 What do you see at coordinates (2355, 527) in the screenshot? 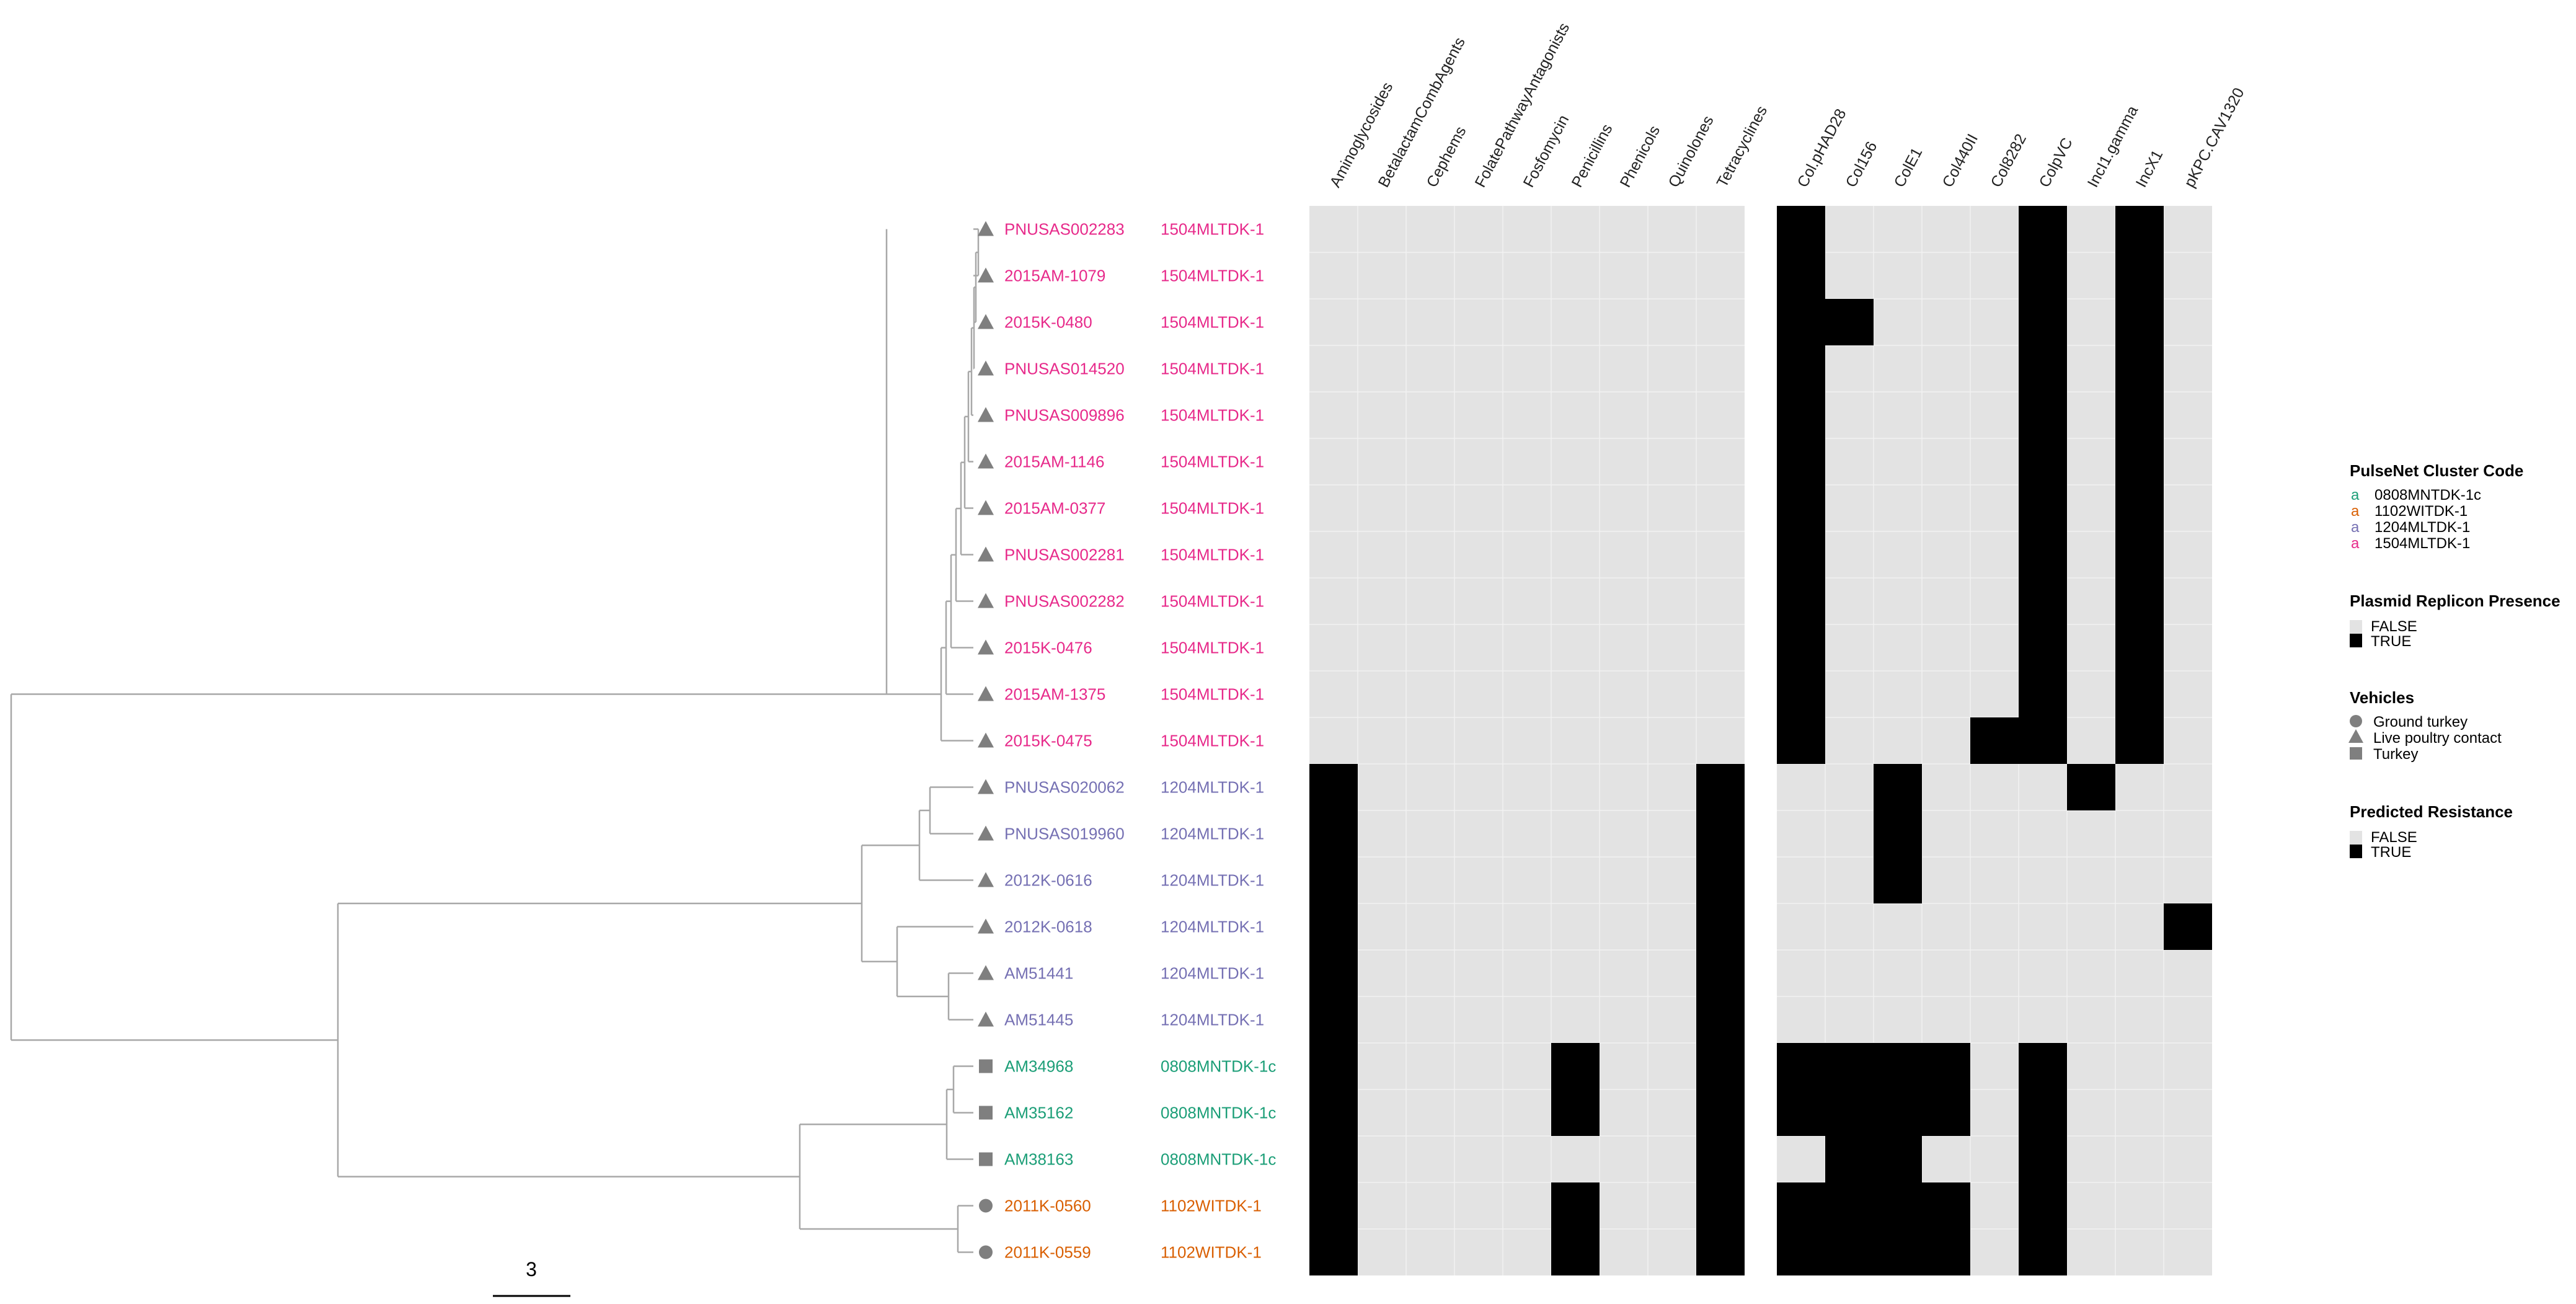
I see `legend-cluster-glyph: a` at bounding box center [2355, 527].